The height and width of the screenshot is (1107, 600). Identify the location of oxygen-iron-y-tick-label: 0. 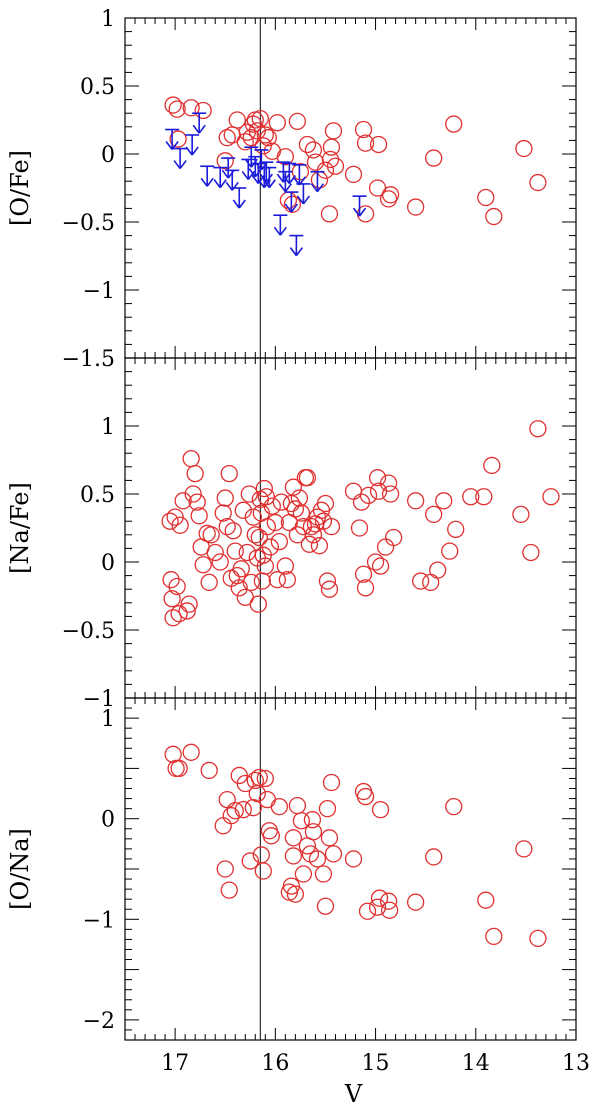
(108, 155).